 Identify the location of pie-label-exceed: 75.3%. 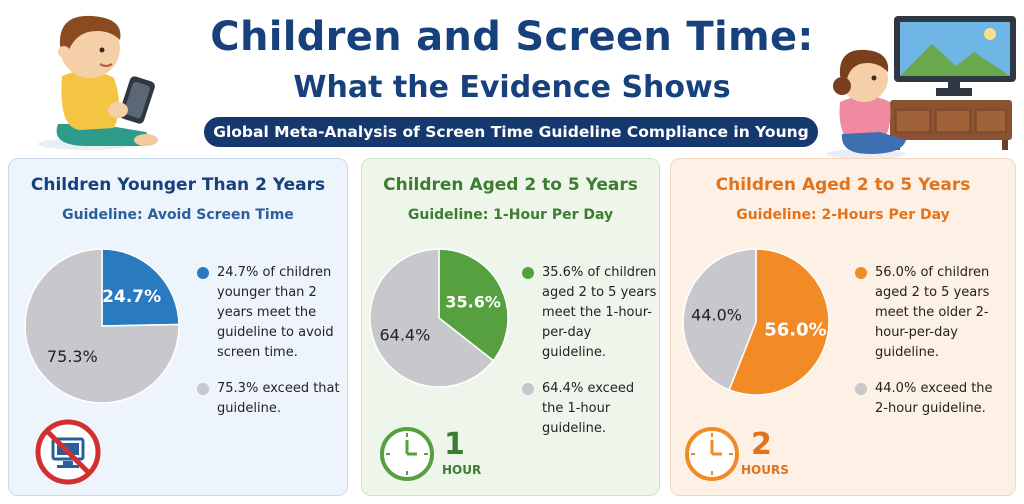
(72, 356).